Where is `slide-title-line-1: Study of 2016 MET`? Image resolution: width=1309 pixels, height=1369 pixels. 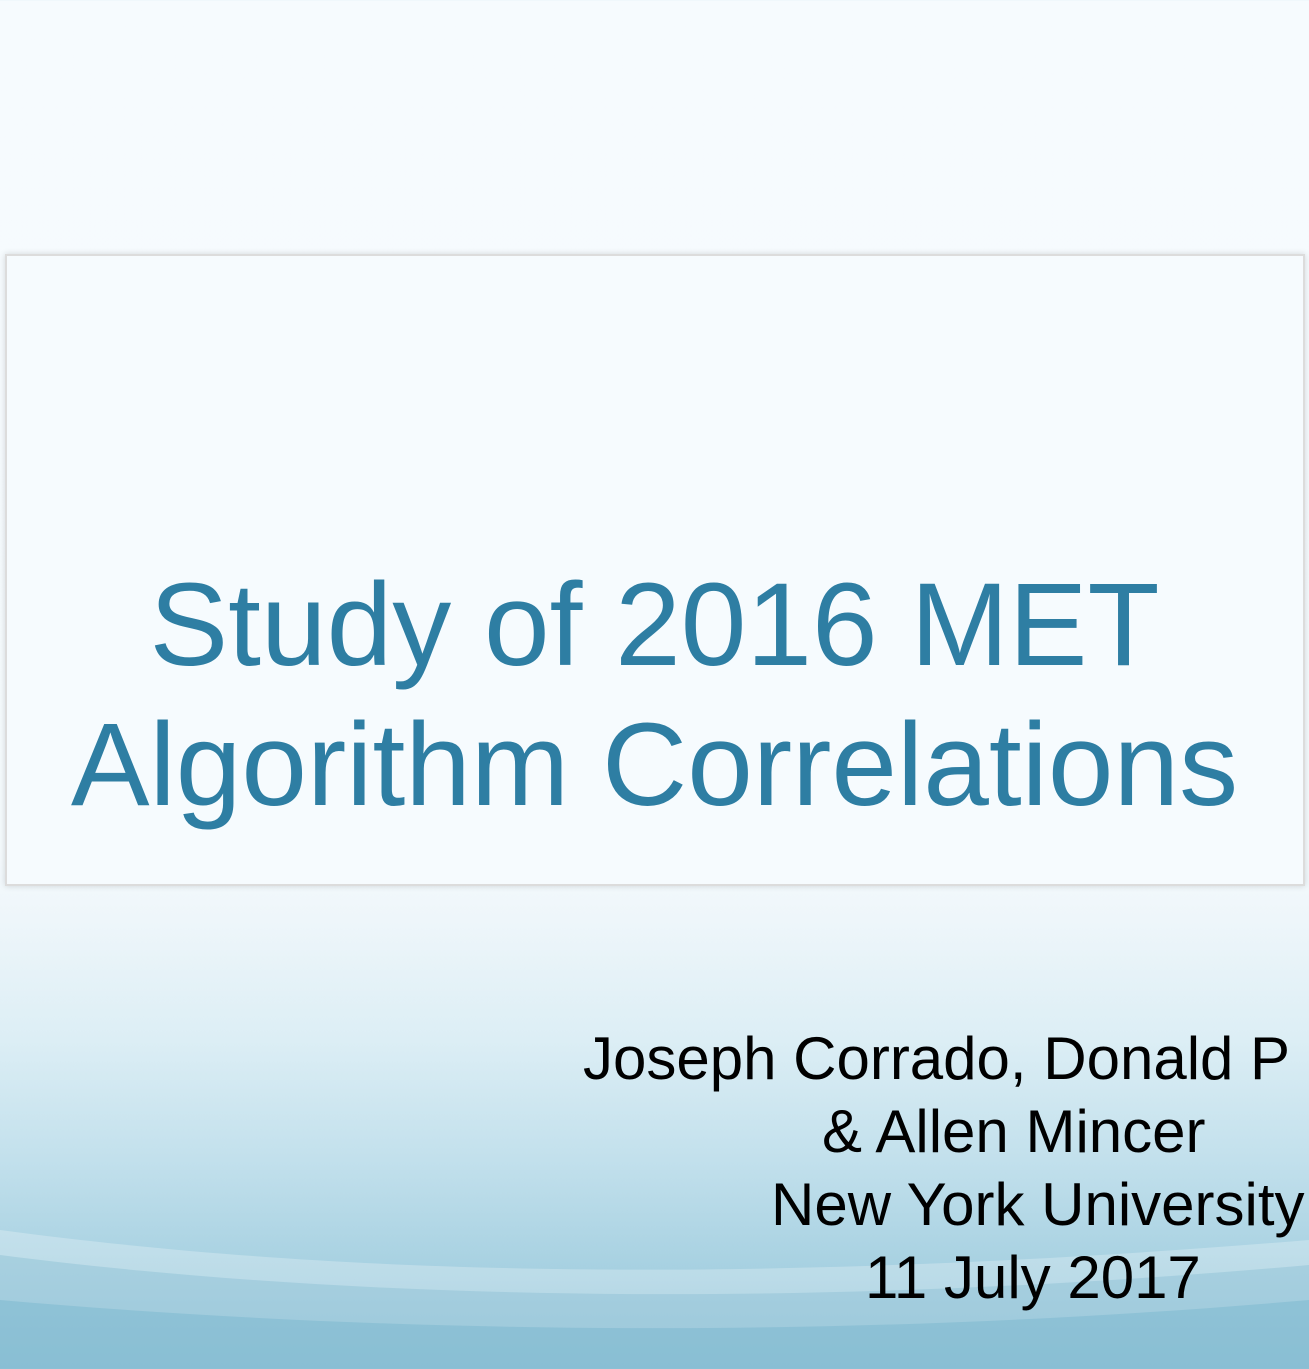 slide-title-line-1: Study of 2016 MET is located at coordinates (654, 625).